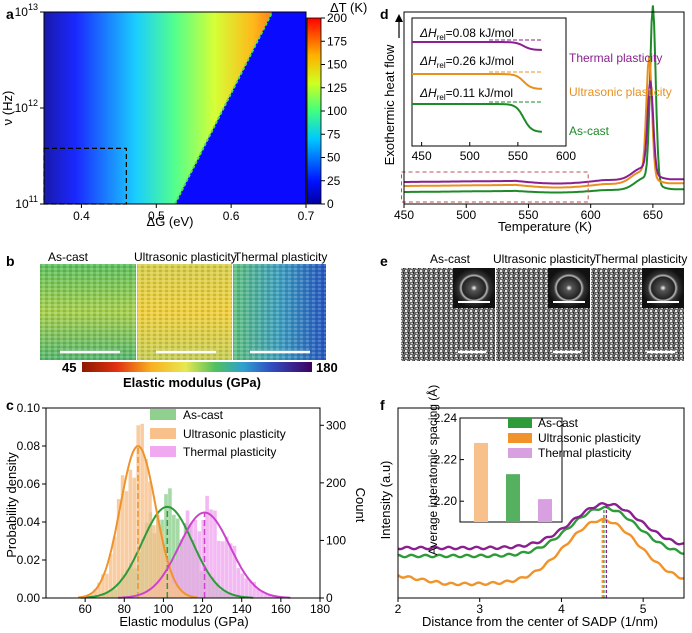  Describe the element at coordinates (398, 609) in the screenshot. I see `x-tick-label: 2` at that location.